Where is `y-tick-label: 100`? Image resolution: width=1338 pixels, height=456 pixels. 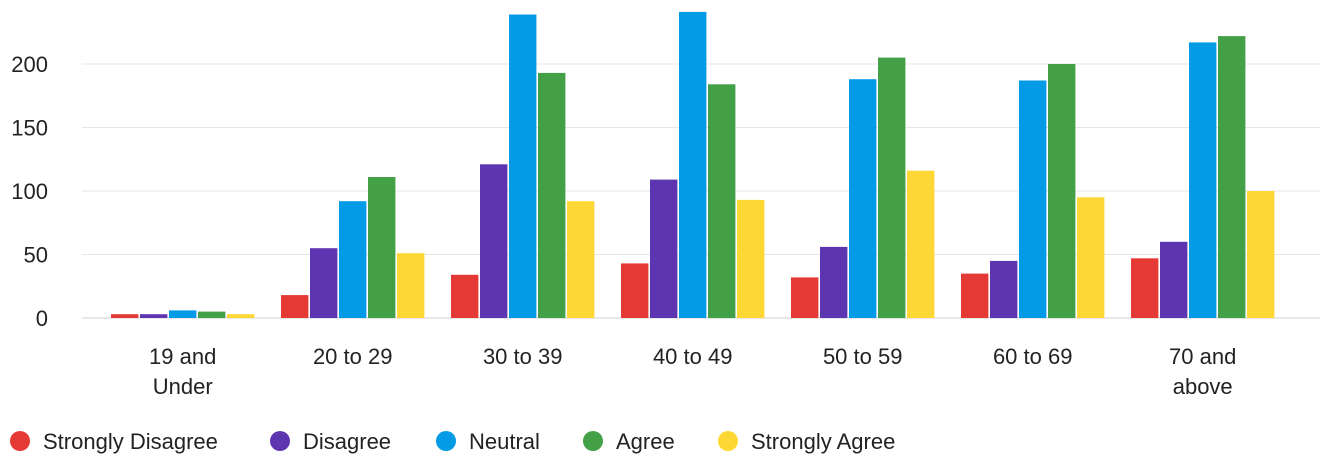
y-tick-label: 100 is located at coordinates (29, 191).